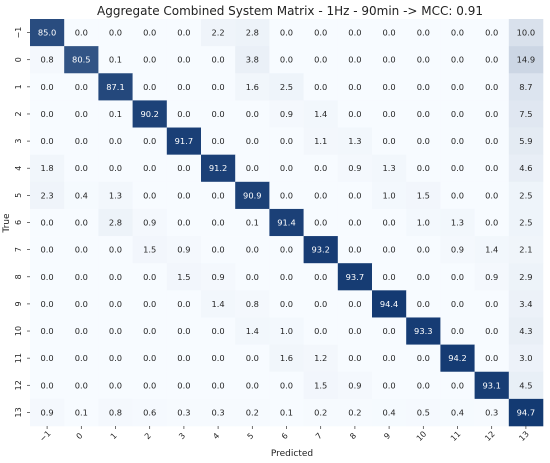  What do you see at coordinates (423, 195) in the screenshot?
I see `cell-value-label: 1.5` at bounding box center [423, 195].